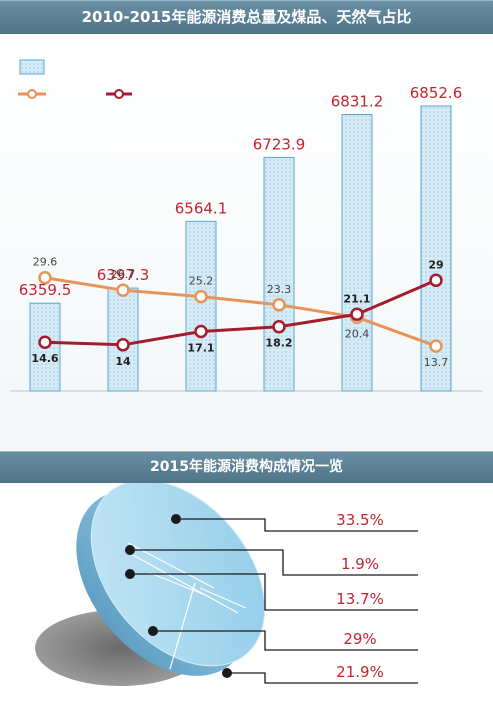 The width and height of the screenshot is (493, 704). I want to click on coal-point-2015, so click(436, 346).